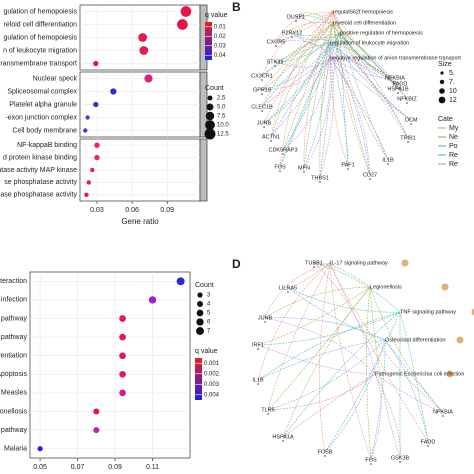 This screenshot has width=474, height=474. What do you see at coordinates (44, 130) in the screenshot?
I see `y-tick-label: Cell body membrane` at bounding box center [44, 130].